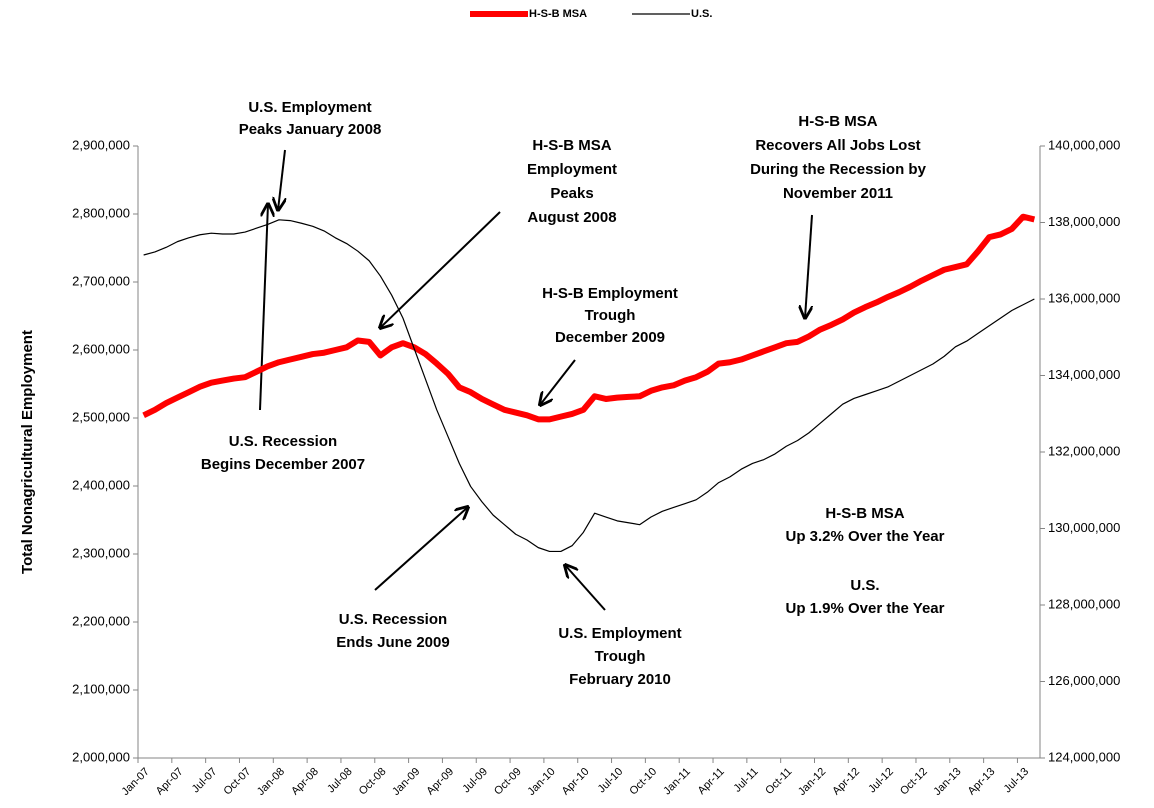 The height and width of the screenshot is (808, 1154). What do you see at coordinates (1084, 756) in the screenshot?
I see `y2-tick-label: 124,000,000` at bounding box center [1084, 756].